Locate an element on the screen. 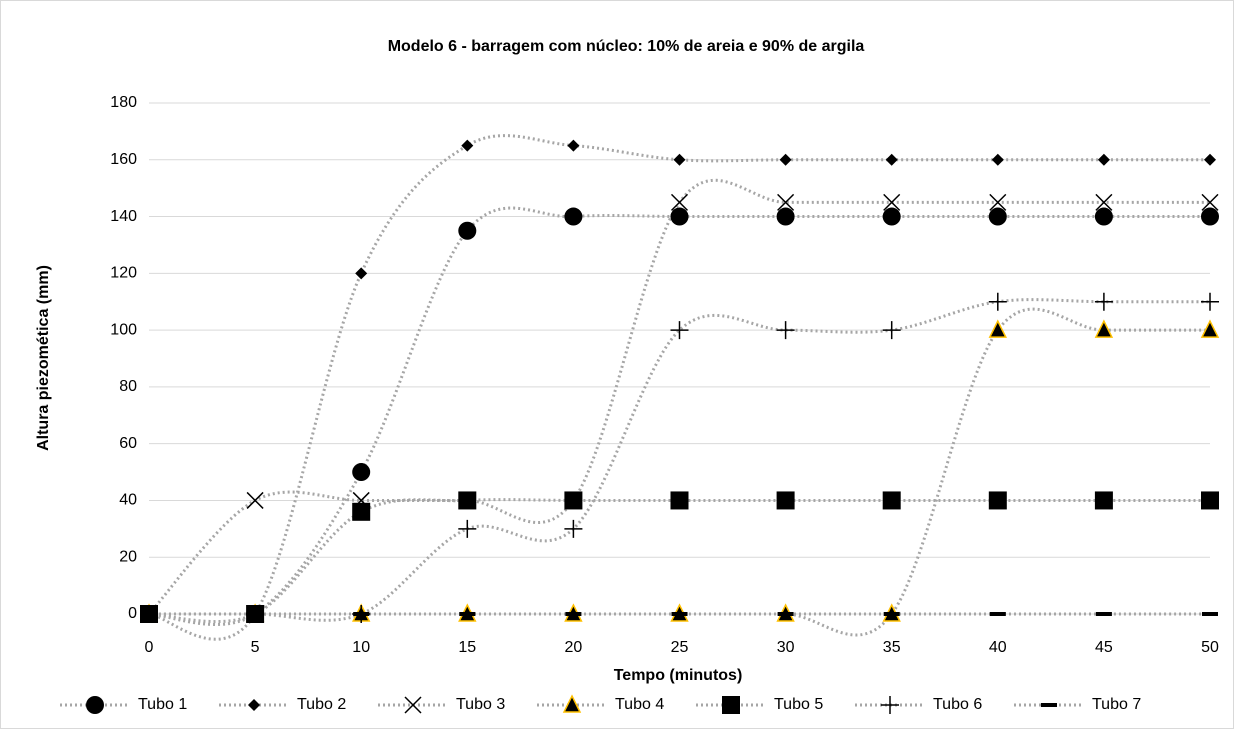 Image resolution: width=1234 pixels, height=729 pixels. y-tick-label: 100 is located at coordinates (123, 329).